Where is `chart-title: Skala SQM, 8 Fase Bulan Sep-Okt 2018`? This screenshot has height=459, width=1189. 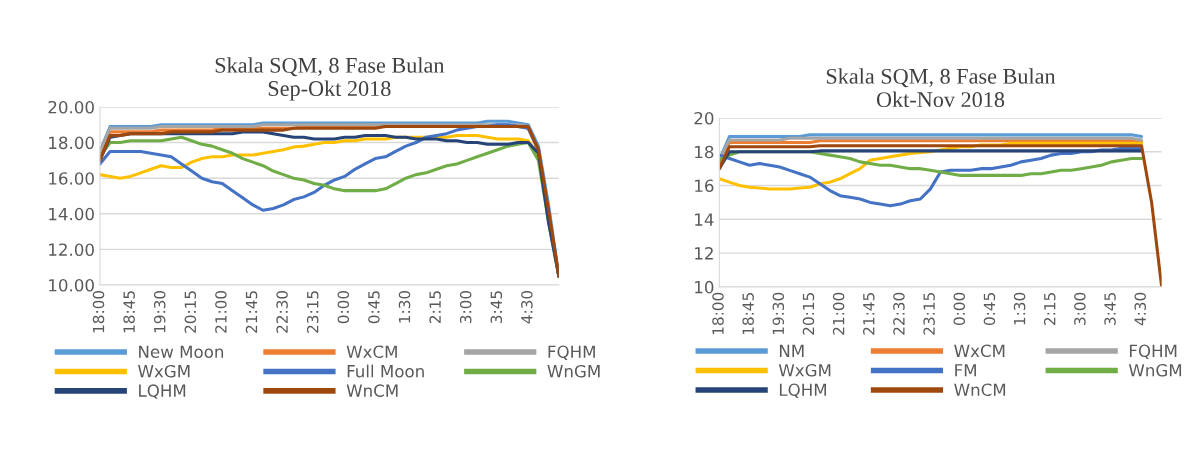
chart-title: Skala SQM, 8 Fase Bulan Sep-Okt 2018 is located at coordinates (330, 79).